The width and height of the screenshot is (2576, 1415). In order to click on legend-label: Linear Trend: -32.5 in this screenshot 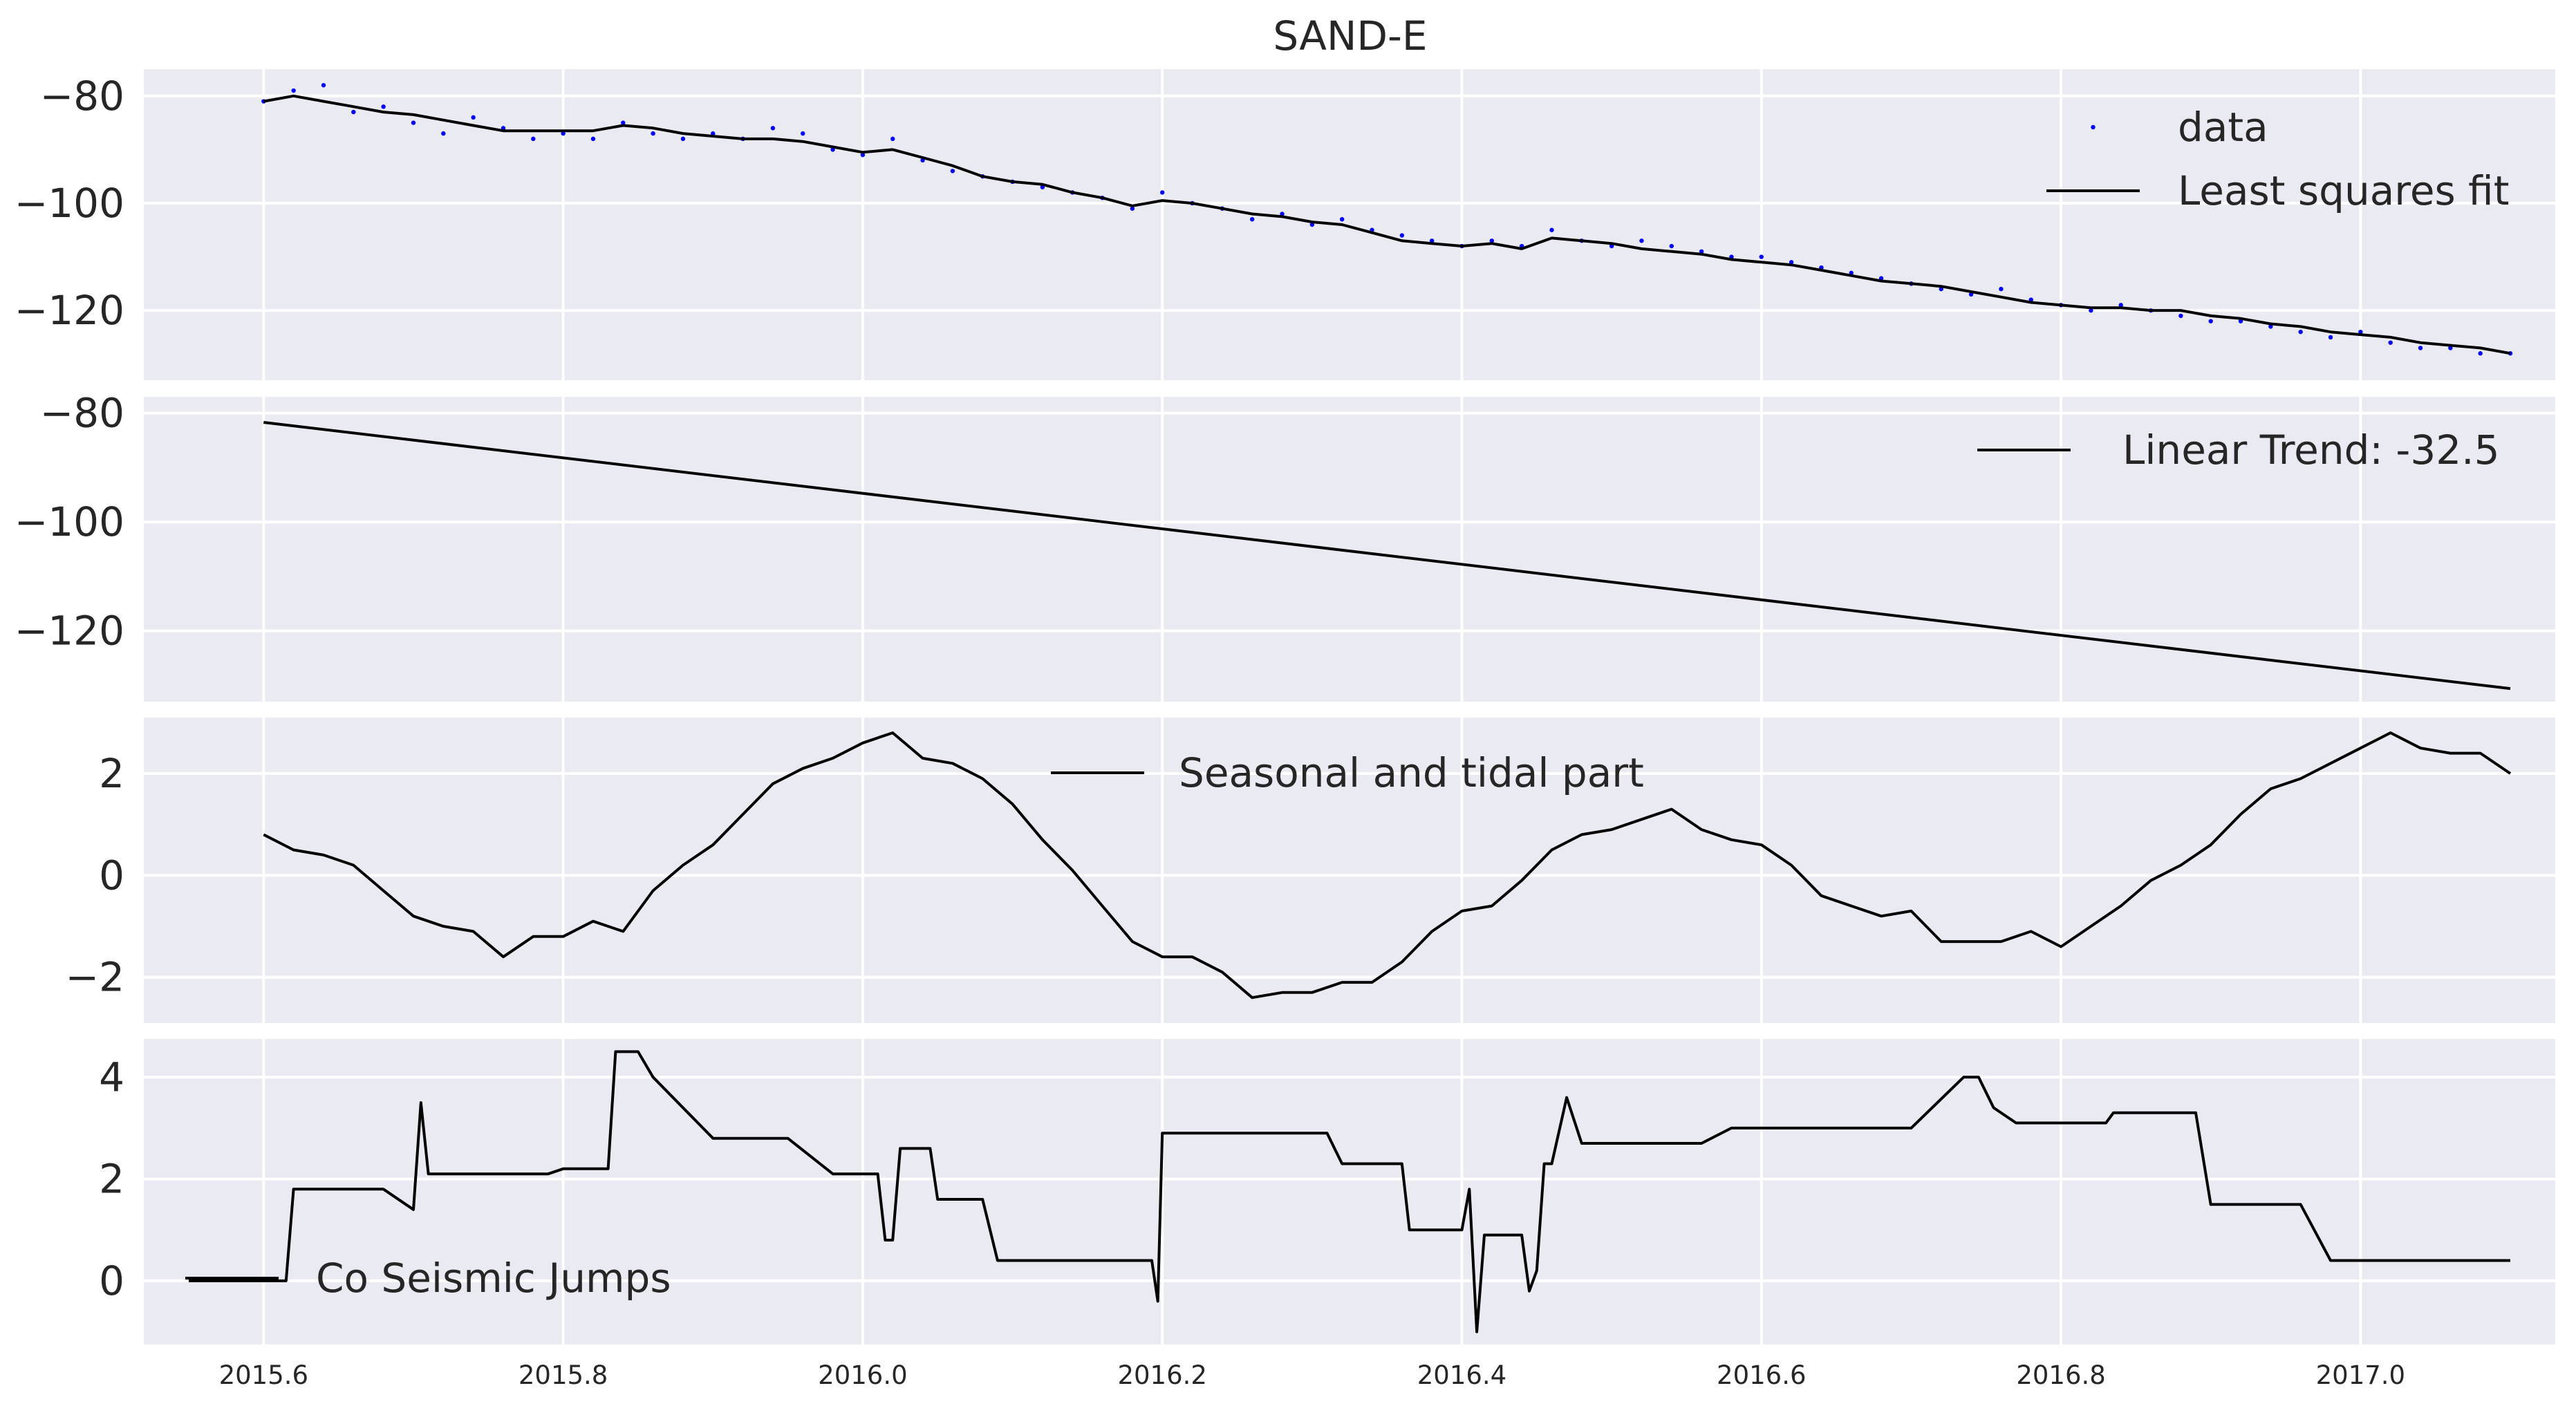, I will do `click(2310, 450)`.